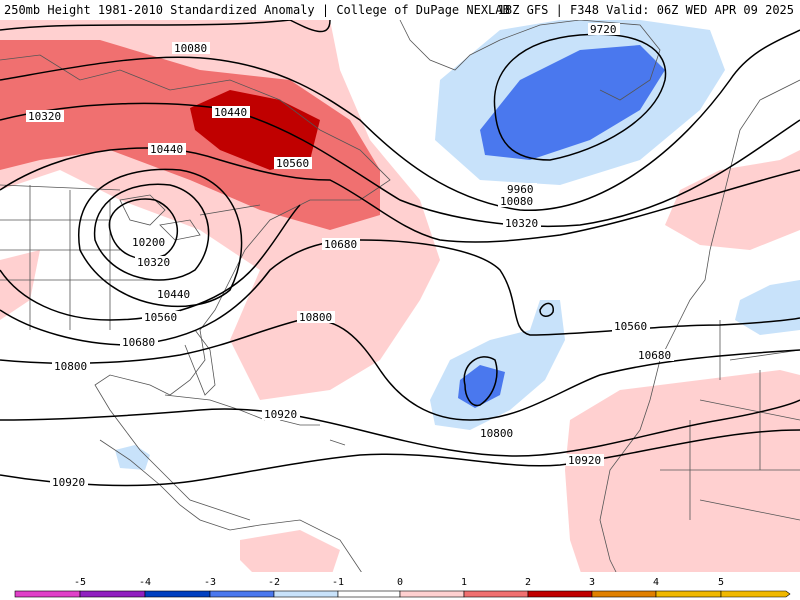 This screenshot has height=600, width=800. I want to click on contour-label: 10200, so click(148, 242).